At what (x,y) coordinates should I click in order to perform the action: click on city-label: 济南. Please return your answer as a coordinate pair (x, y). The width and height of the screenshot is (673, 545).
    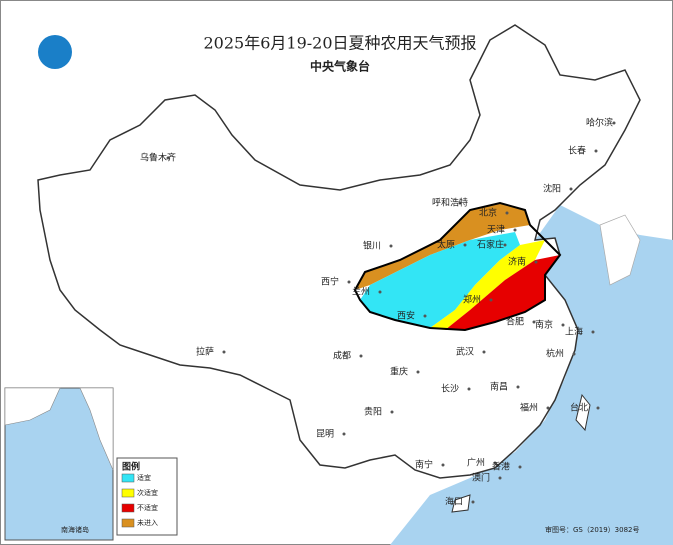
    Looking at the image, I should click on (517, 262).